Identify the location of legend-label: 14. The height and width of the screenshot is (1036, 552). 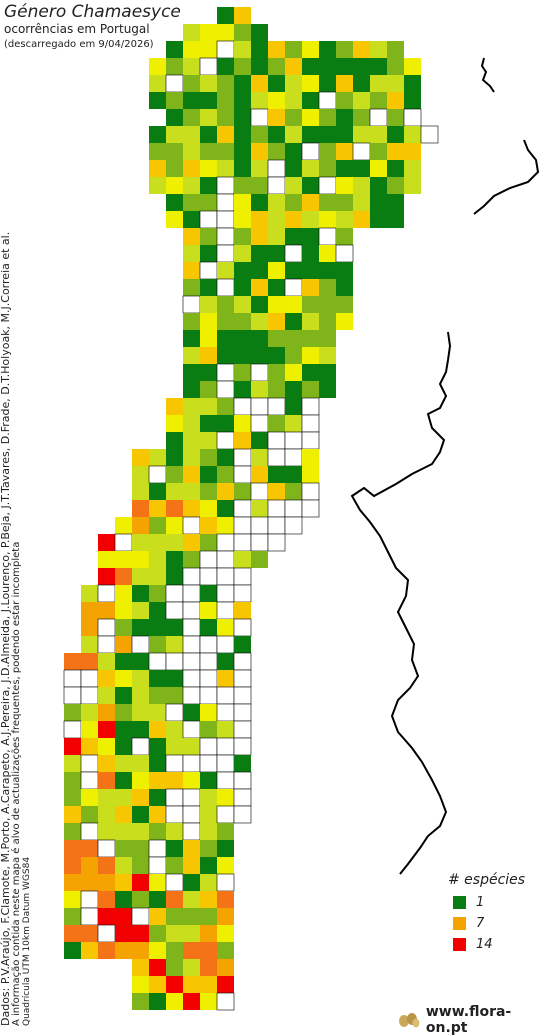
(484, 944).